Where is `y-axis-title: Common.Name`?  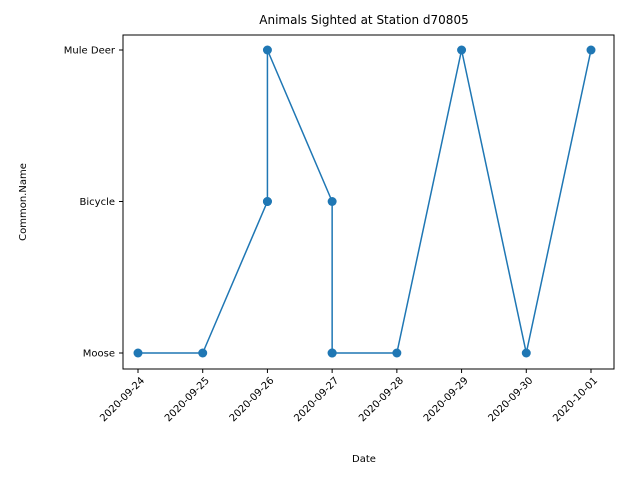
y-axis-title: Common.Name is located at coordinates (23, 202).